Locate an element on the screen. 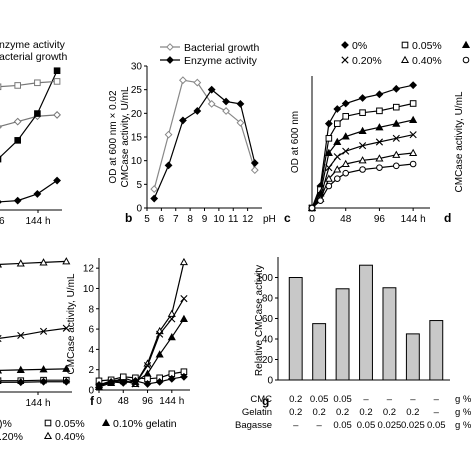 The image size is (474, 474). y-tick-label: 5 is located at coordinates (139, 185).